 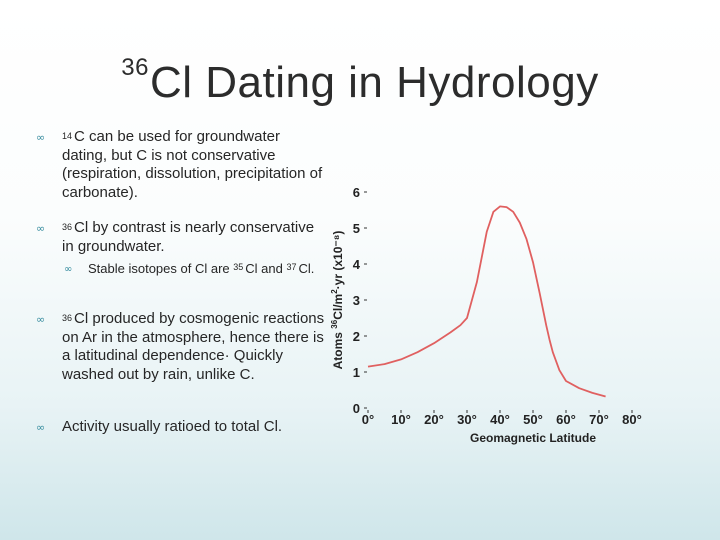 What do you see at coordinates (356, 192) in the screenshot?
I see `y-tick-label: 6` at bounding box center [356, 192].